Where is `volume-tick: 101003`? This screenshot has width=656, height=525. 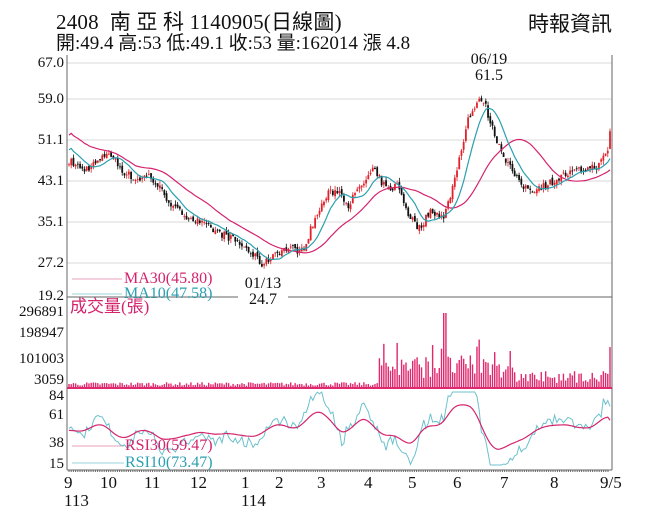
volume-tick: 101003 is located at coordinates (41, 359).